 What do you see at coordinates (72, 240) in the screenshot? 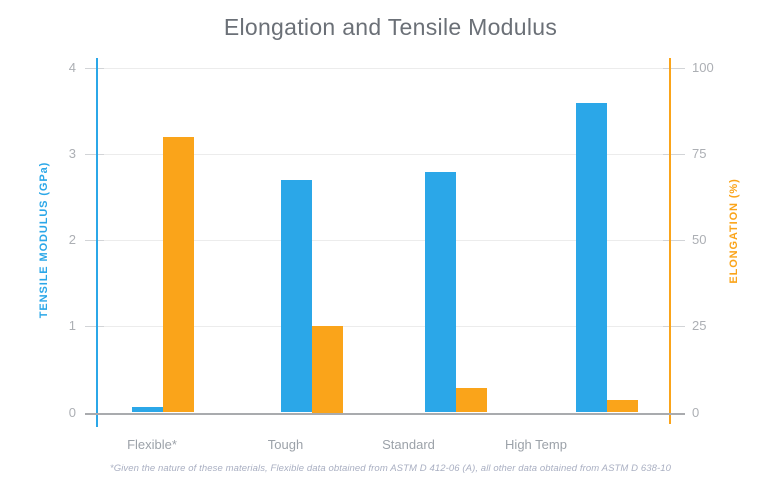
I see `left-tick-label: 2` at bounding box center [72, 240].